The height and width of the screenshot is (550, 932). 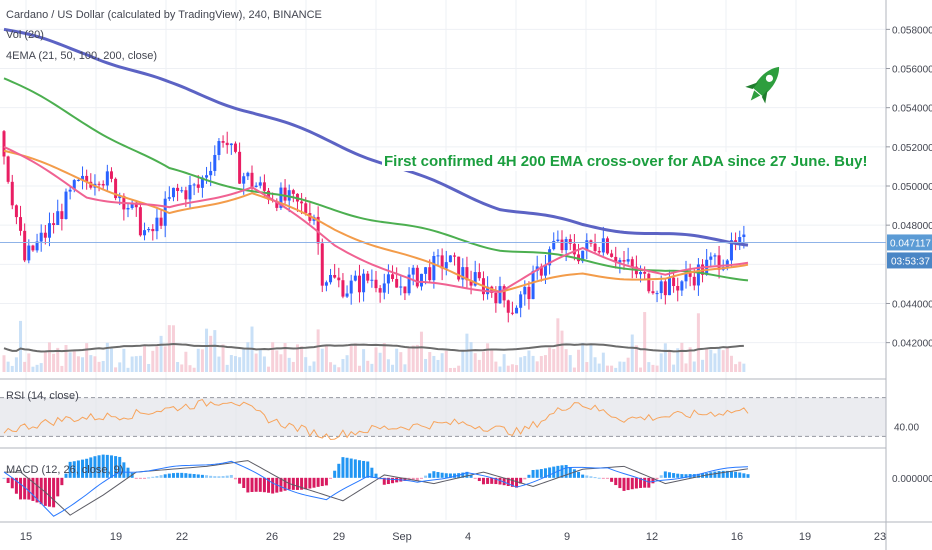 I want to click on time-axis: 15 19 22 26 29 Sep 4 9 12 16 19 23, so click(x=453, y=537).